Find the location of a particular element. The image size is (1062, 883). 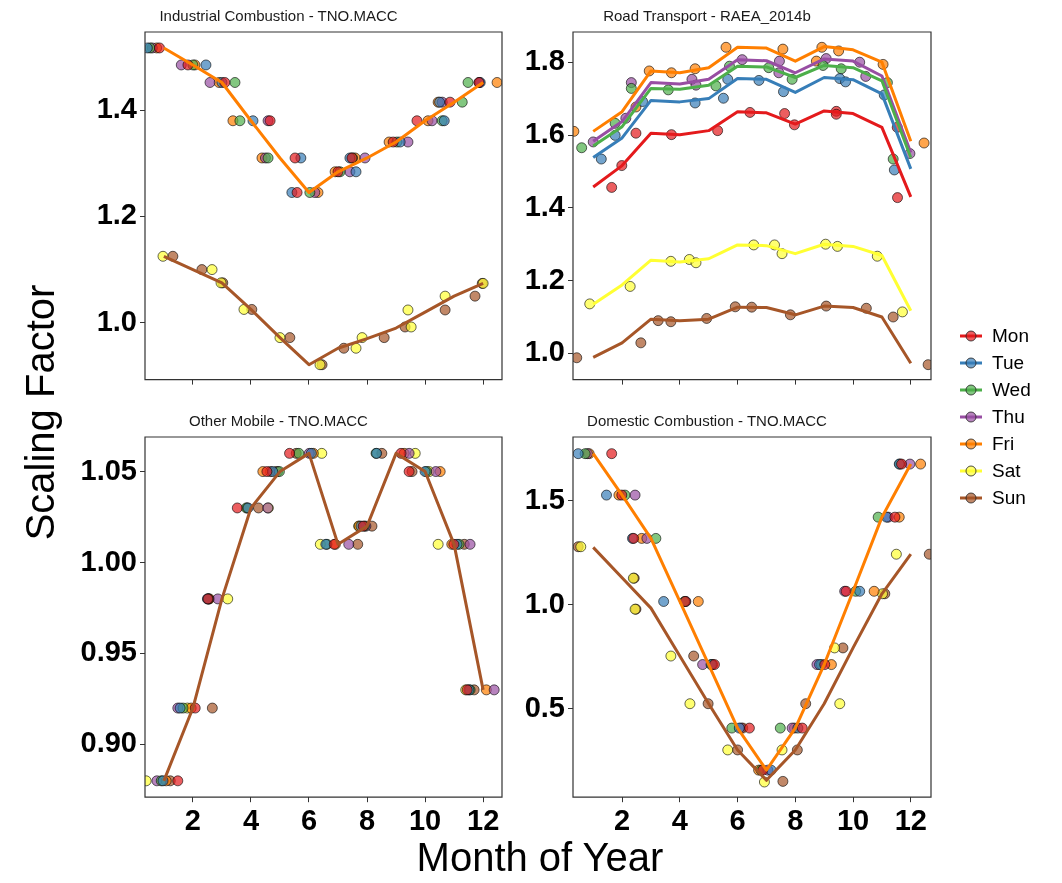

y-tick-label: 0.90 is located at coordinates (108, 742).